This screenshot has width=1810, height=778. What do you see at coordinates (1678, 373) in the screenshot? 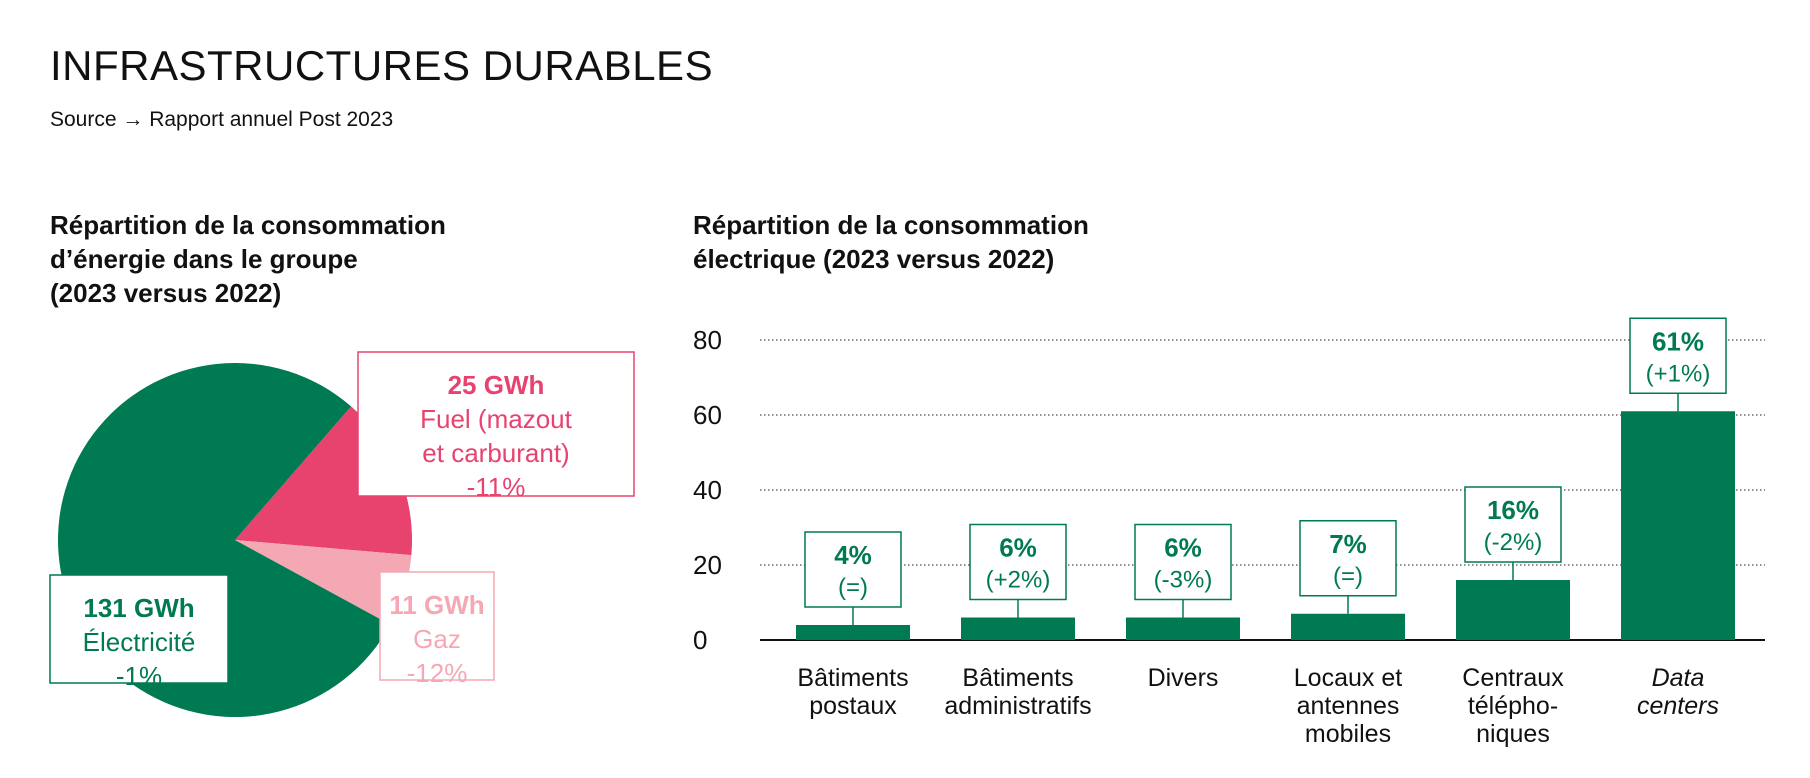
I see `bar-change-label: (+1%)` at bounding box center [1678, 373].